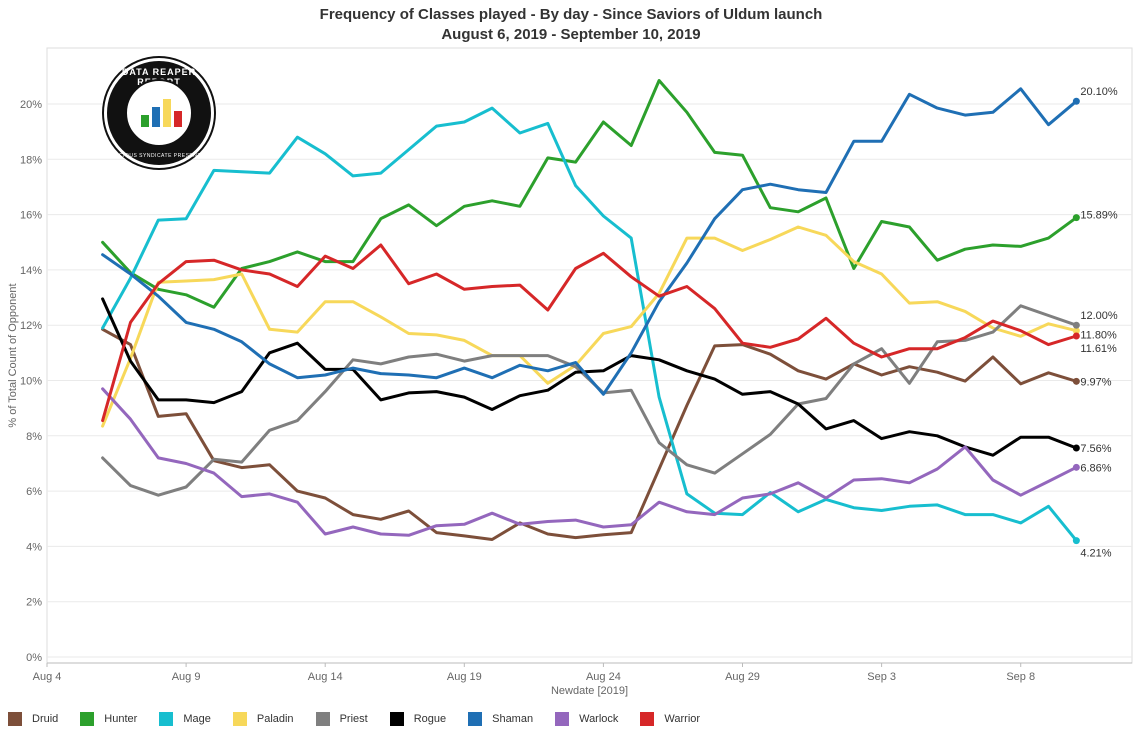  Describe the element at coordinates (1076, 448) in the screenshot. I see `series-end-point-rogue` at that location.